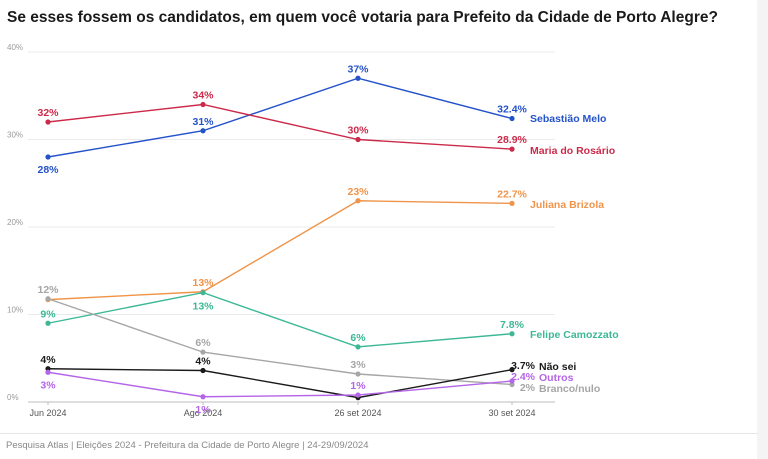 Image resolution: width=768 pixels, height=459 pixels. What do you see at coordinates (15, 135) in the screenshot?
I see `y-tick-label: 30%` at bounding box center [15, 135].